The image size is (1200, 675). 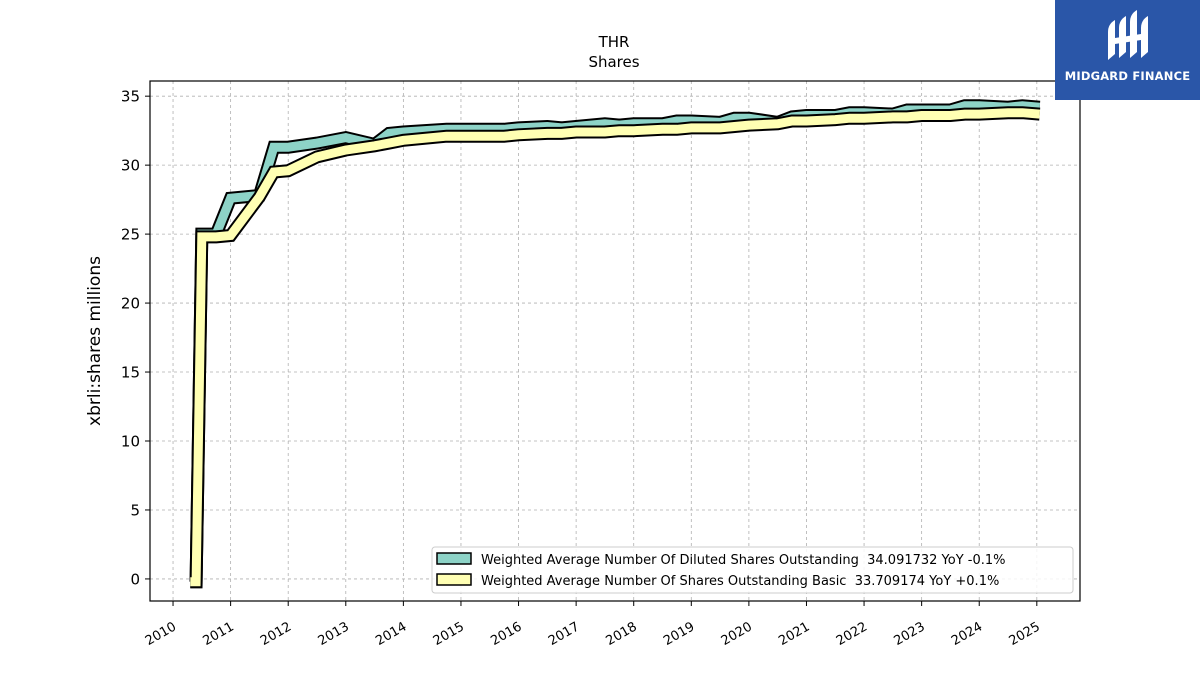 What do you see at coordinates (135, 338) in the screenshot?
I see `y-axis-ticks: 0 5 10 15 20 25 30 35` at bounding box center [135, 338].